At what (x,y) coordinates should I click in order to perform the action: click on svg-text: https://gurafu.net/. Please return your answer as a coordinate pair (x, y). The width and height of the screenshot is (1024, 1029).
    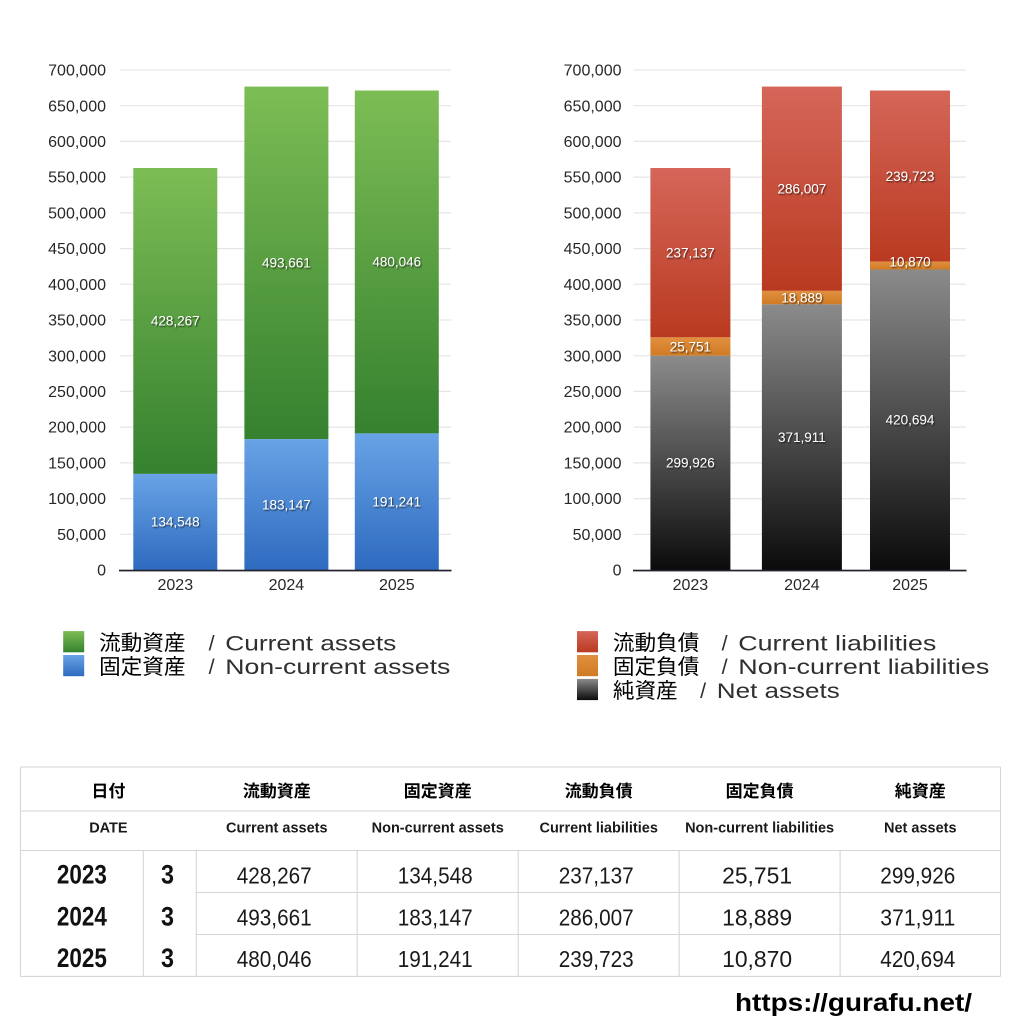
    Looking at the image, I should click on (853, 1003).